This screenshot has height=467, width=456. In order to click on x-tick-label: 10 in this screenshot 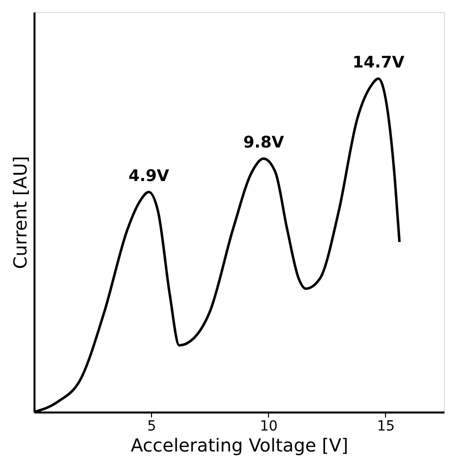, I will do `click(269, 426)`.